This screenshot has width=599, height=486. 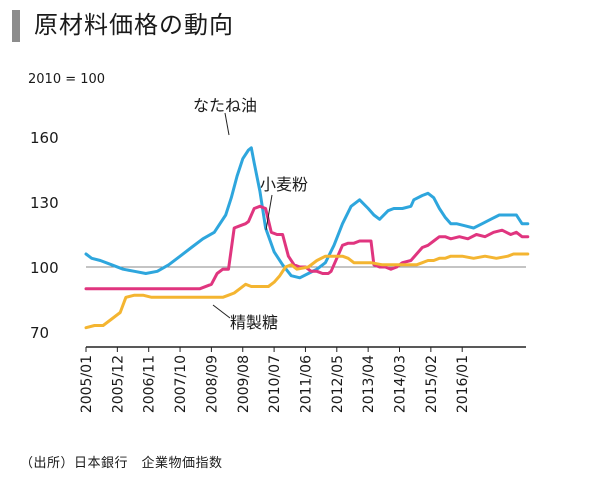 I want to click on x-tick-label: 2011/06, so click(x=306, y=384).